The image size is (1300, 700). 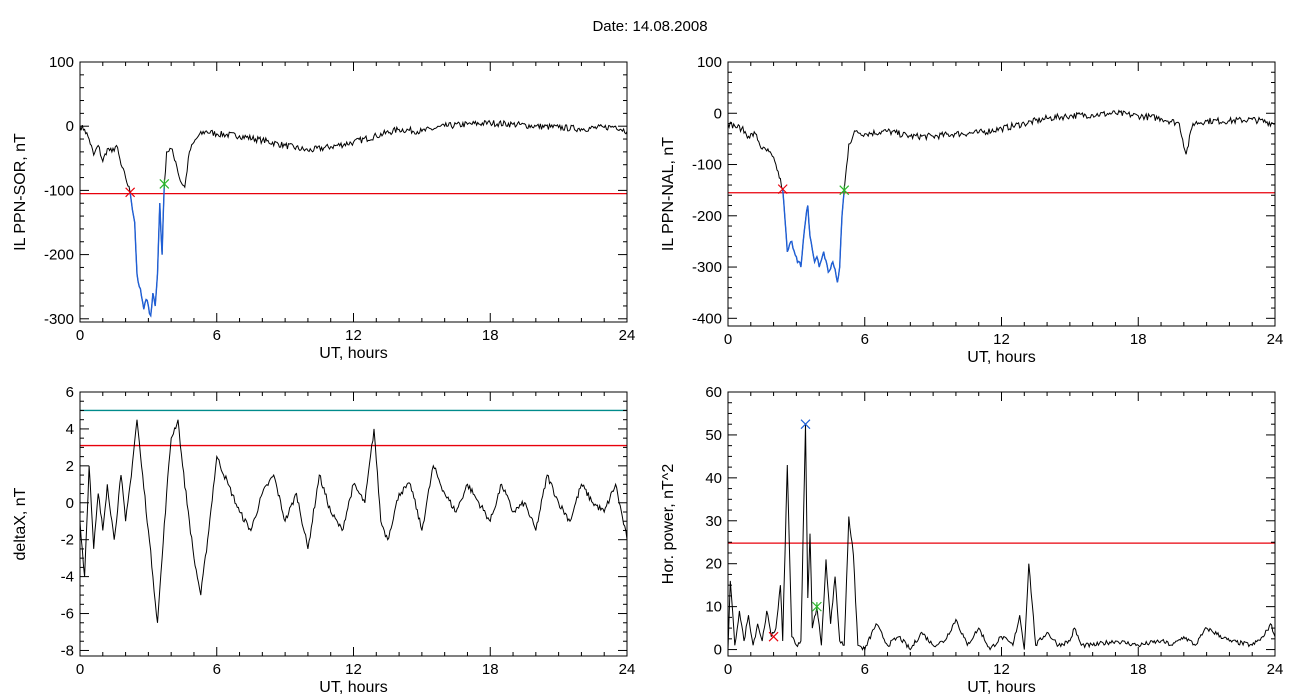 I want to click on y-tick-label: 60, so click(x=713, y=392).